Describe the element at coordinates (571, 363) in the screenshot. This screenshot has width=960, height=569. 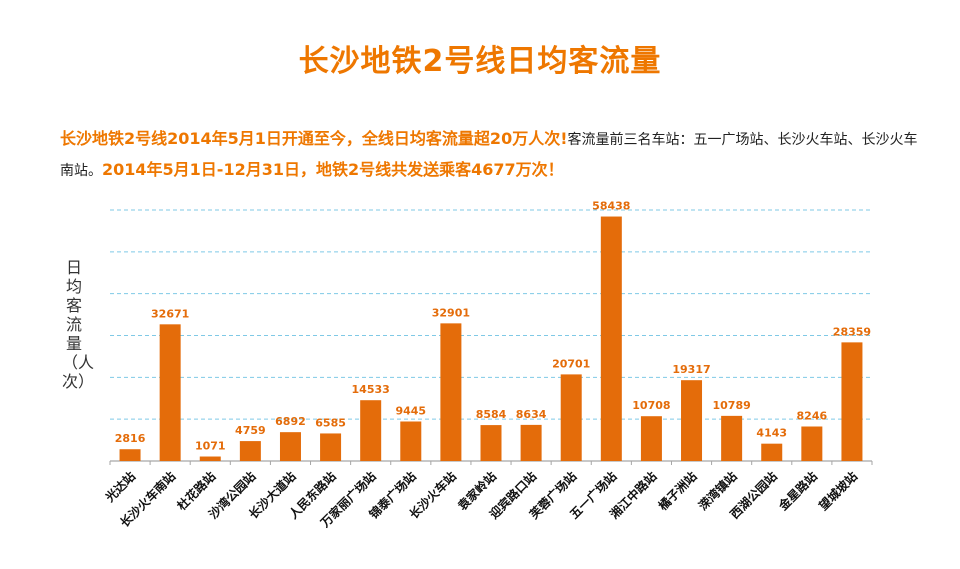
I see `data-label: 20701` at that location.